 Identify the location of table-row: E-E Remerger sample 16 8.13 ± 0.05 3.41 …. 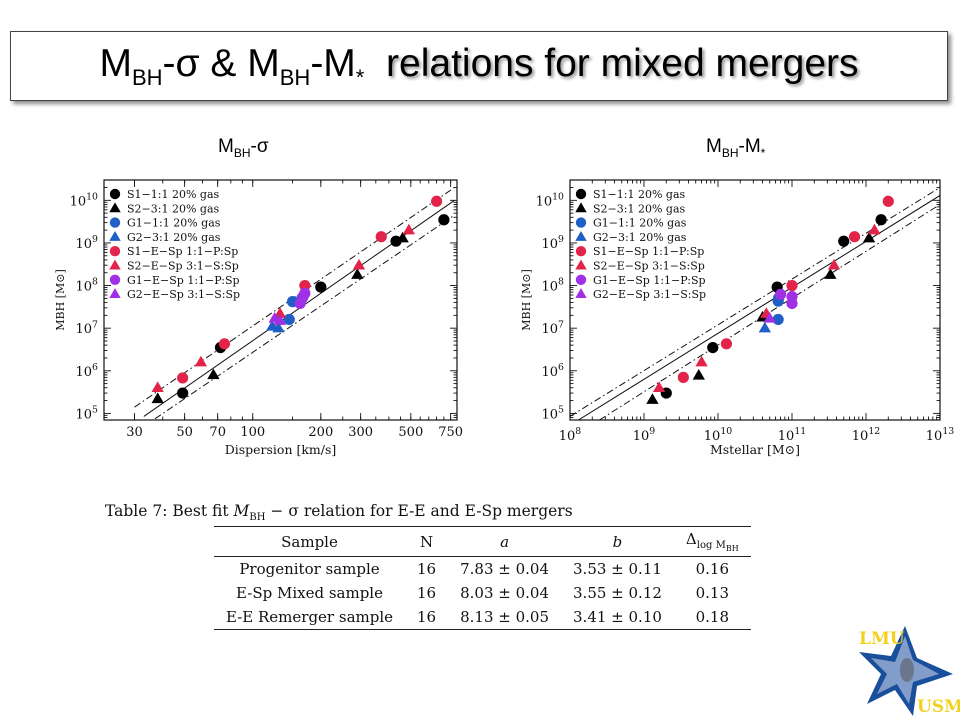
(482, 617).